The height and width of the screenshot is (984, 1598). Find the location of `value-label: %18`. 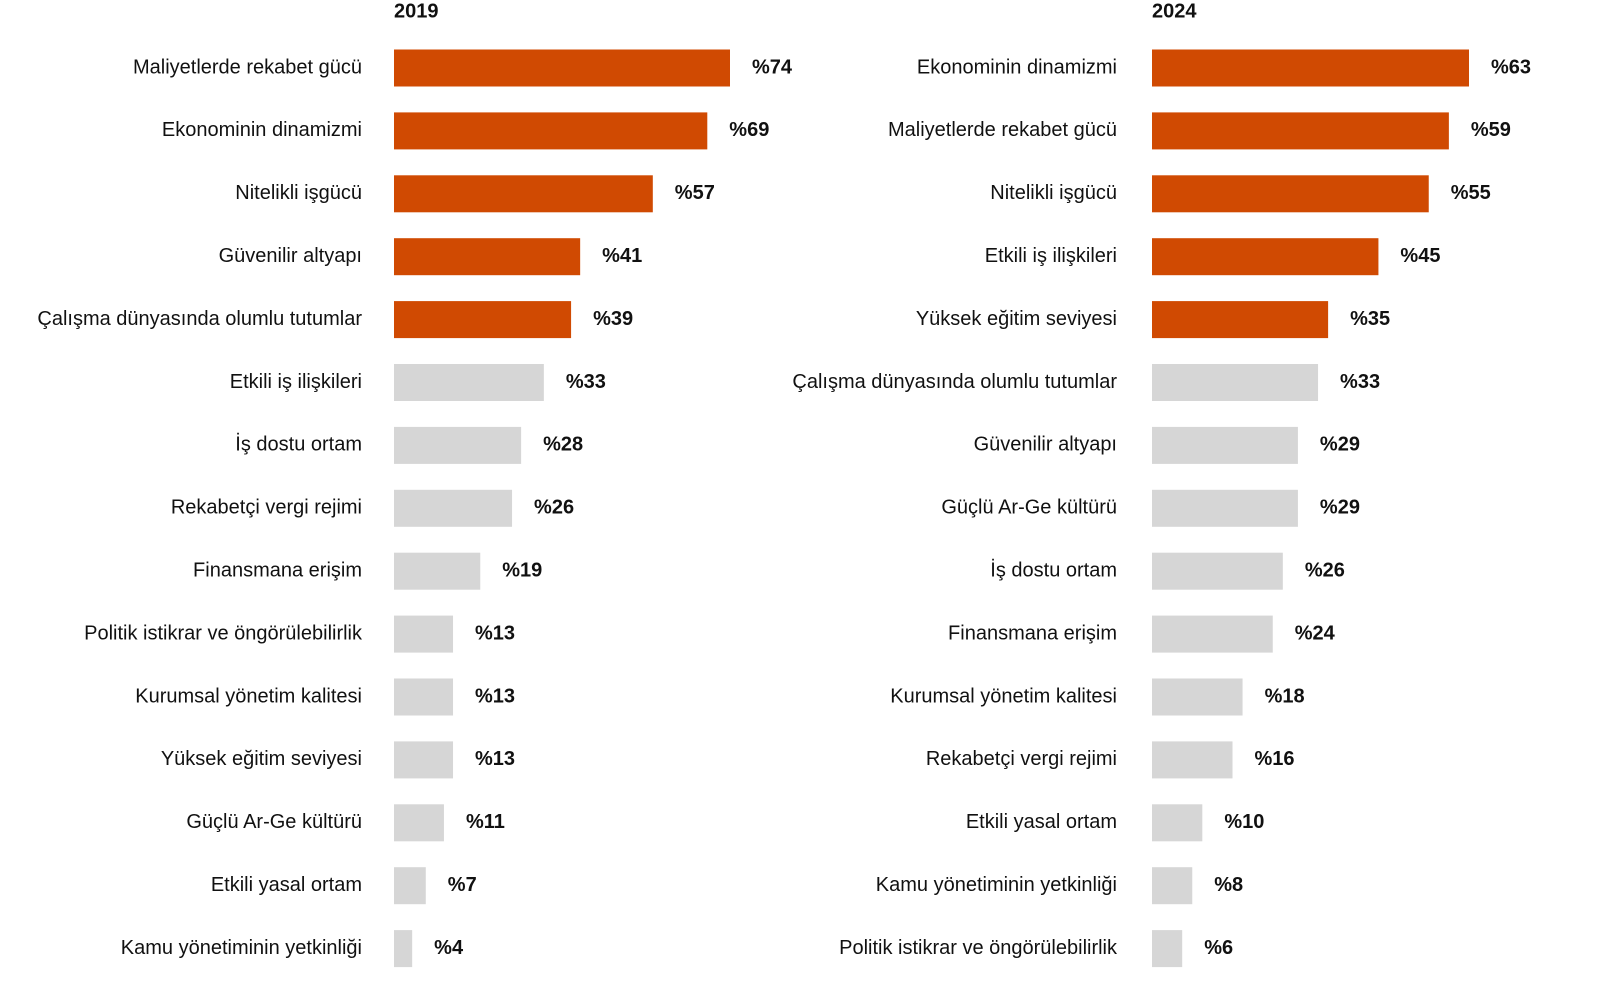

value-label: %18 is located at coordinates (1285, 696).